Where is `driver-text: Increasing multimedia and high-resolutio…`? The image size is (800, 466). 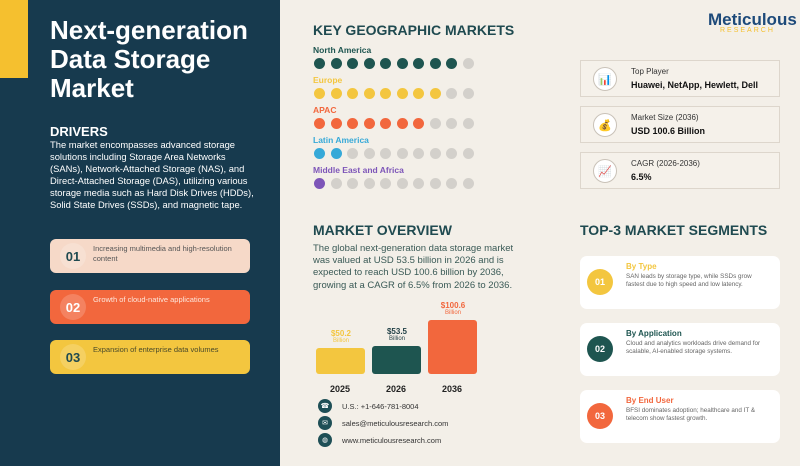 driver-text: Increasing multimedia and high-resolutio… is located at coordinates (162, 253).